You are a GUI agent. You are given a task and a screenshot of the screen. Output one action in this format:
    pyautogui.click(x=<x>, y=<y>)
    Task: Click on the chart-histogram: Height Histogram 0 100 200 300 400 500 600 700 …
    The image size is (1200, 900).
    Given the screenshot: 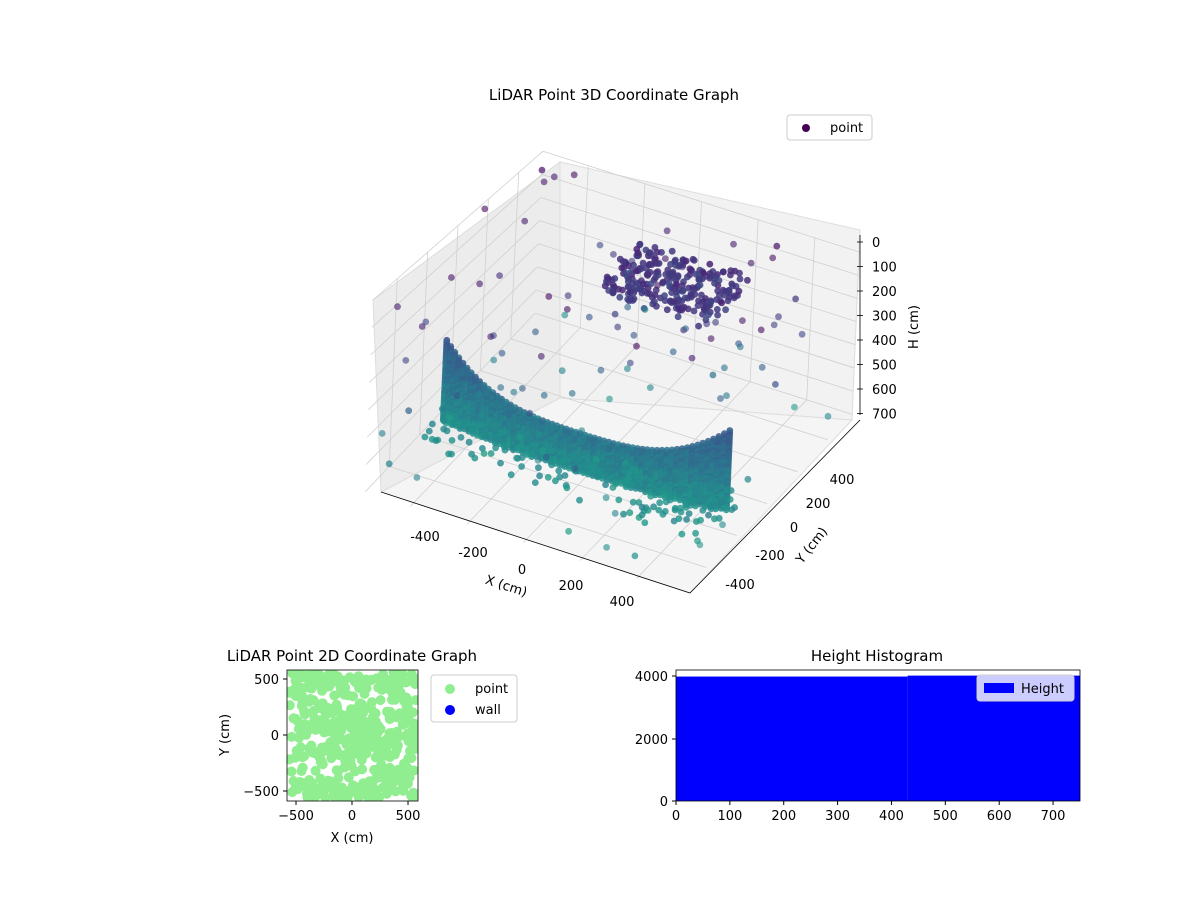 What is the action you would take?
    pyautogui.click(x=858, y=735)
    